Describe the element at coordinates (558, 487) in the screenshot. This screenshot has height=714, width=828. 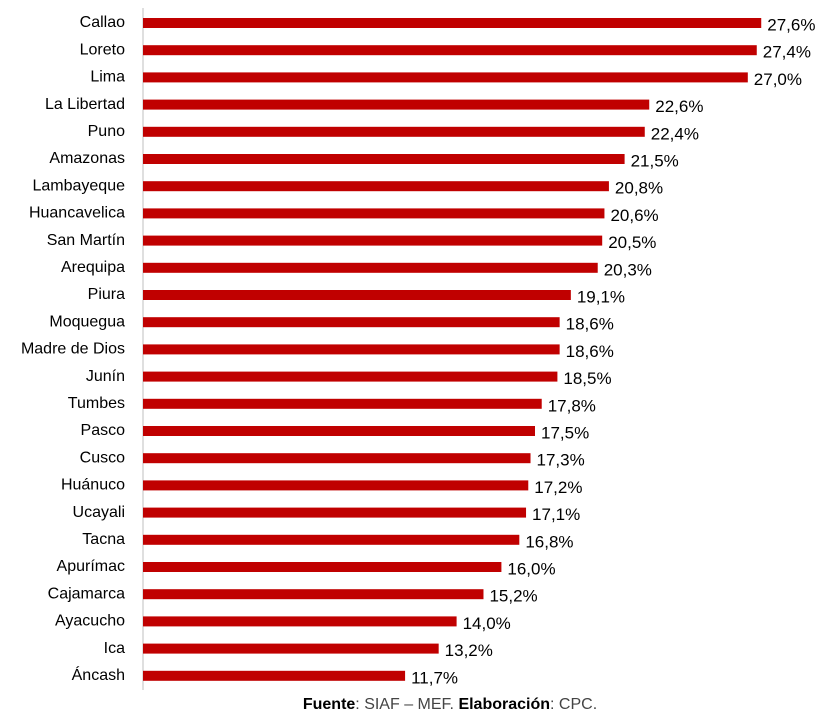
I see `data-label: 17,2%` at that location.